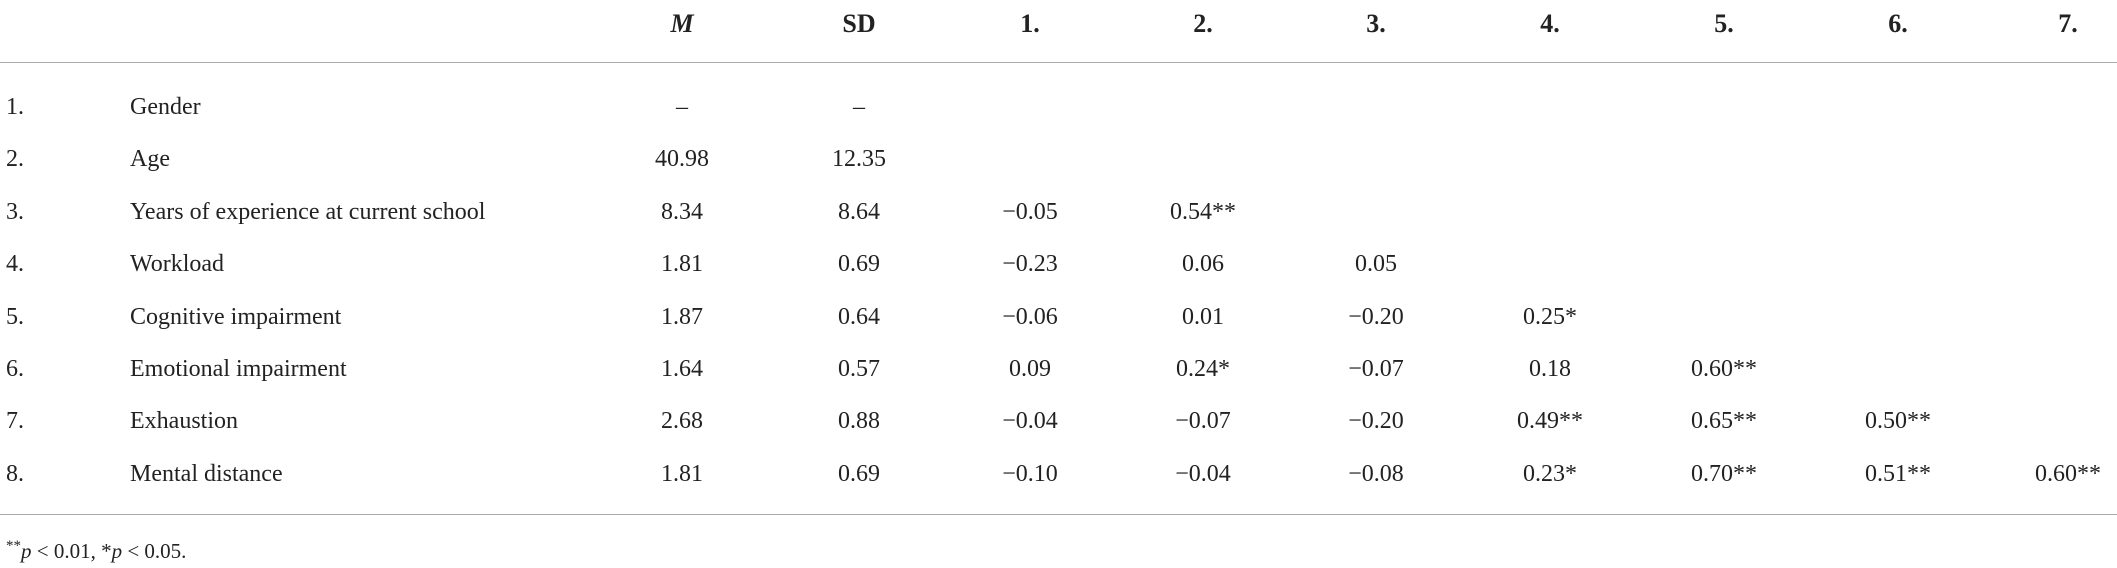  Describe the element at coordinates (1898, 473) in the screenshot. I see `cell-value: 0.51**` at that location.